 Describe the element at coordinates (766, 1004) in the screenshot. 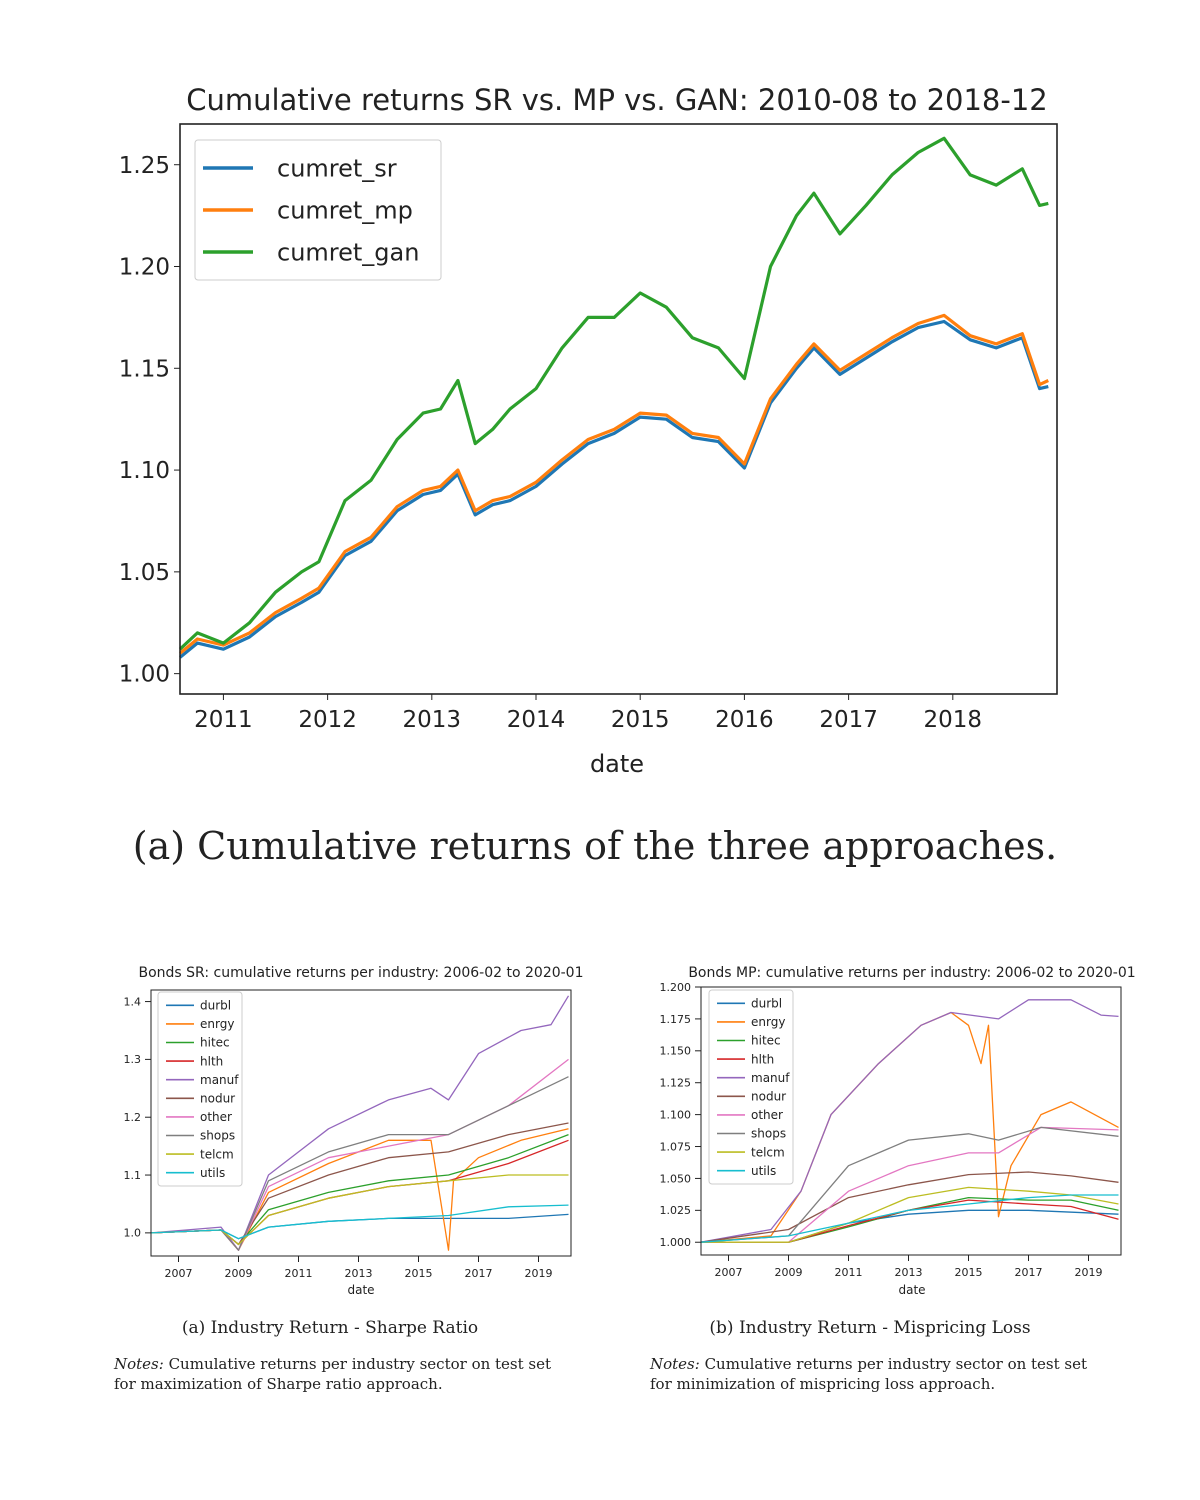

I see `legend-label-durbl: durbl` at that location.